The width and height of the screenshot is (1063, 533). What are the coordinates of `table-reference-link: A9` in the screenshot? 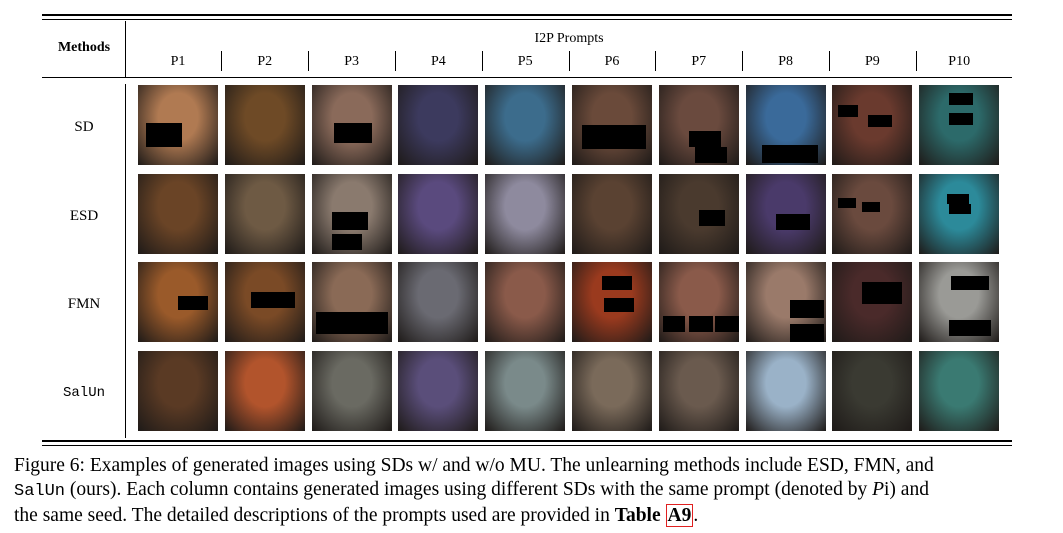 It's located at (679, 515).